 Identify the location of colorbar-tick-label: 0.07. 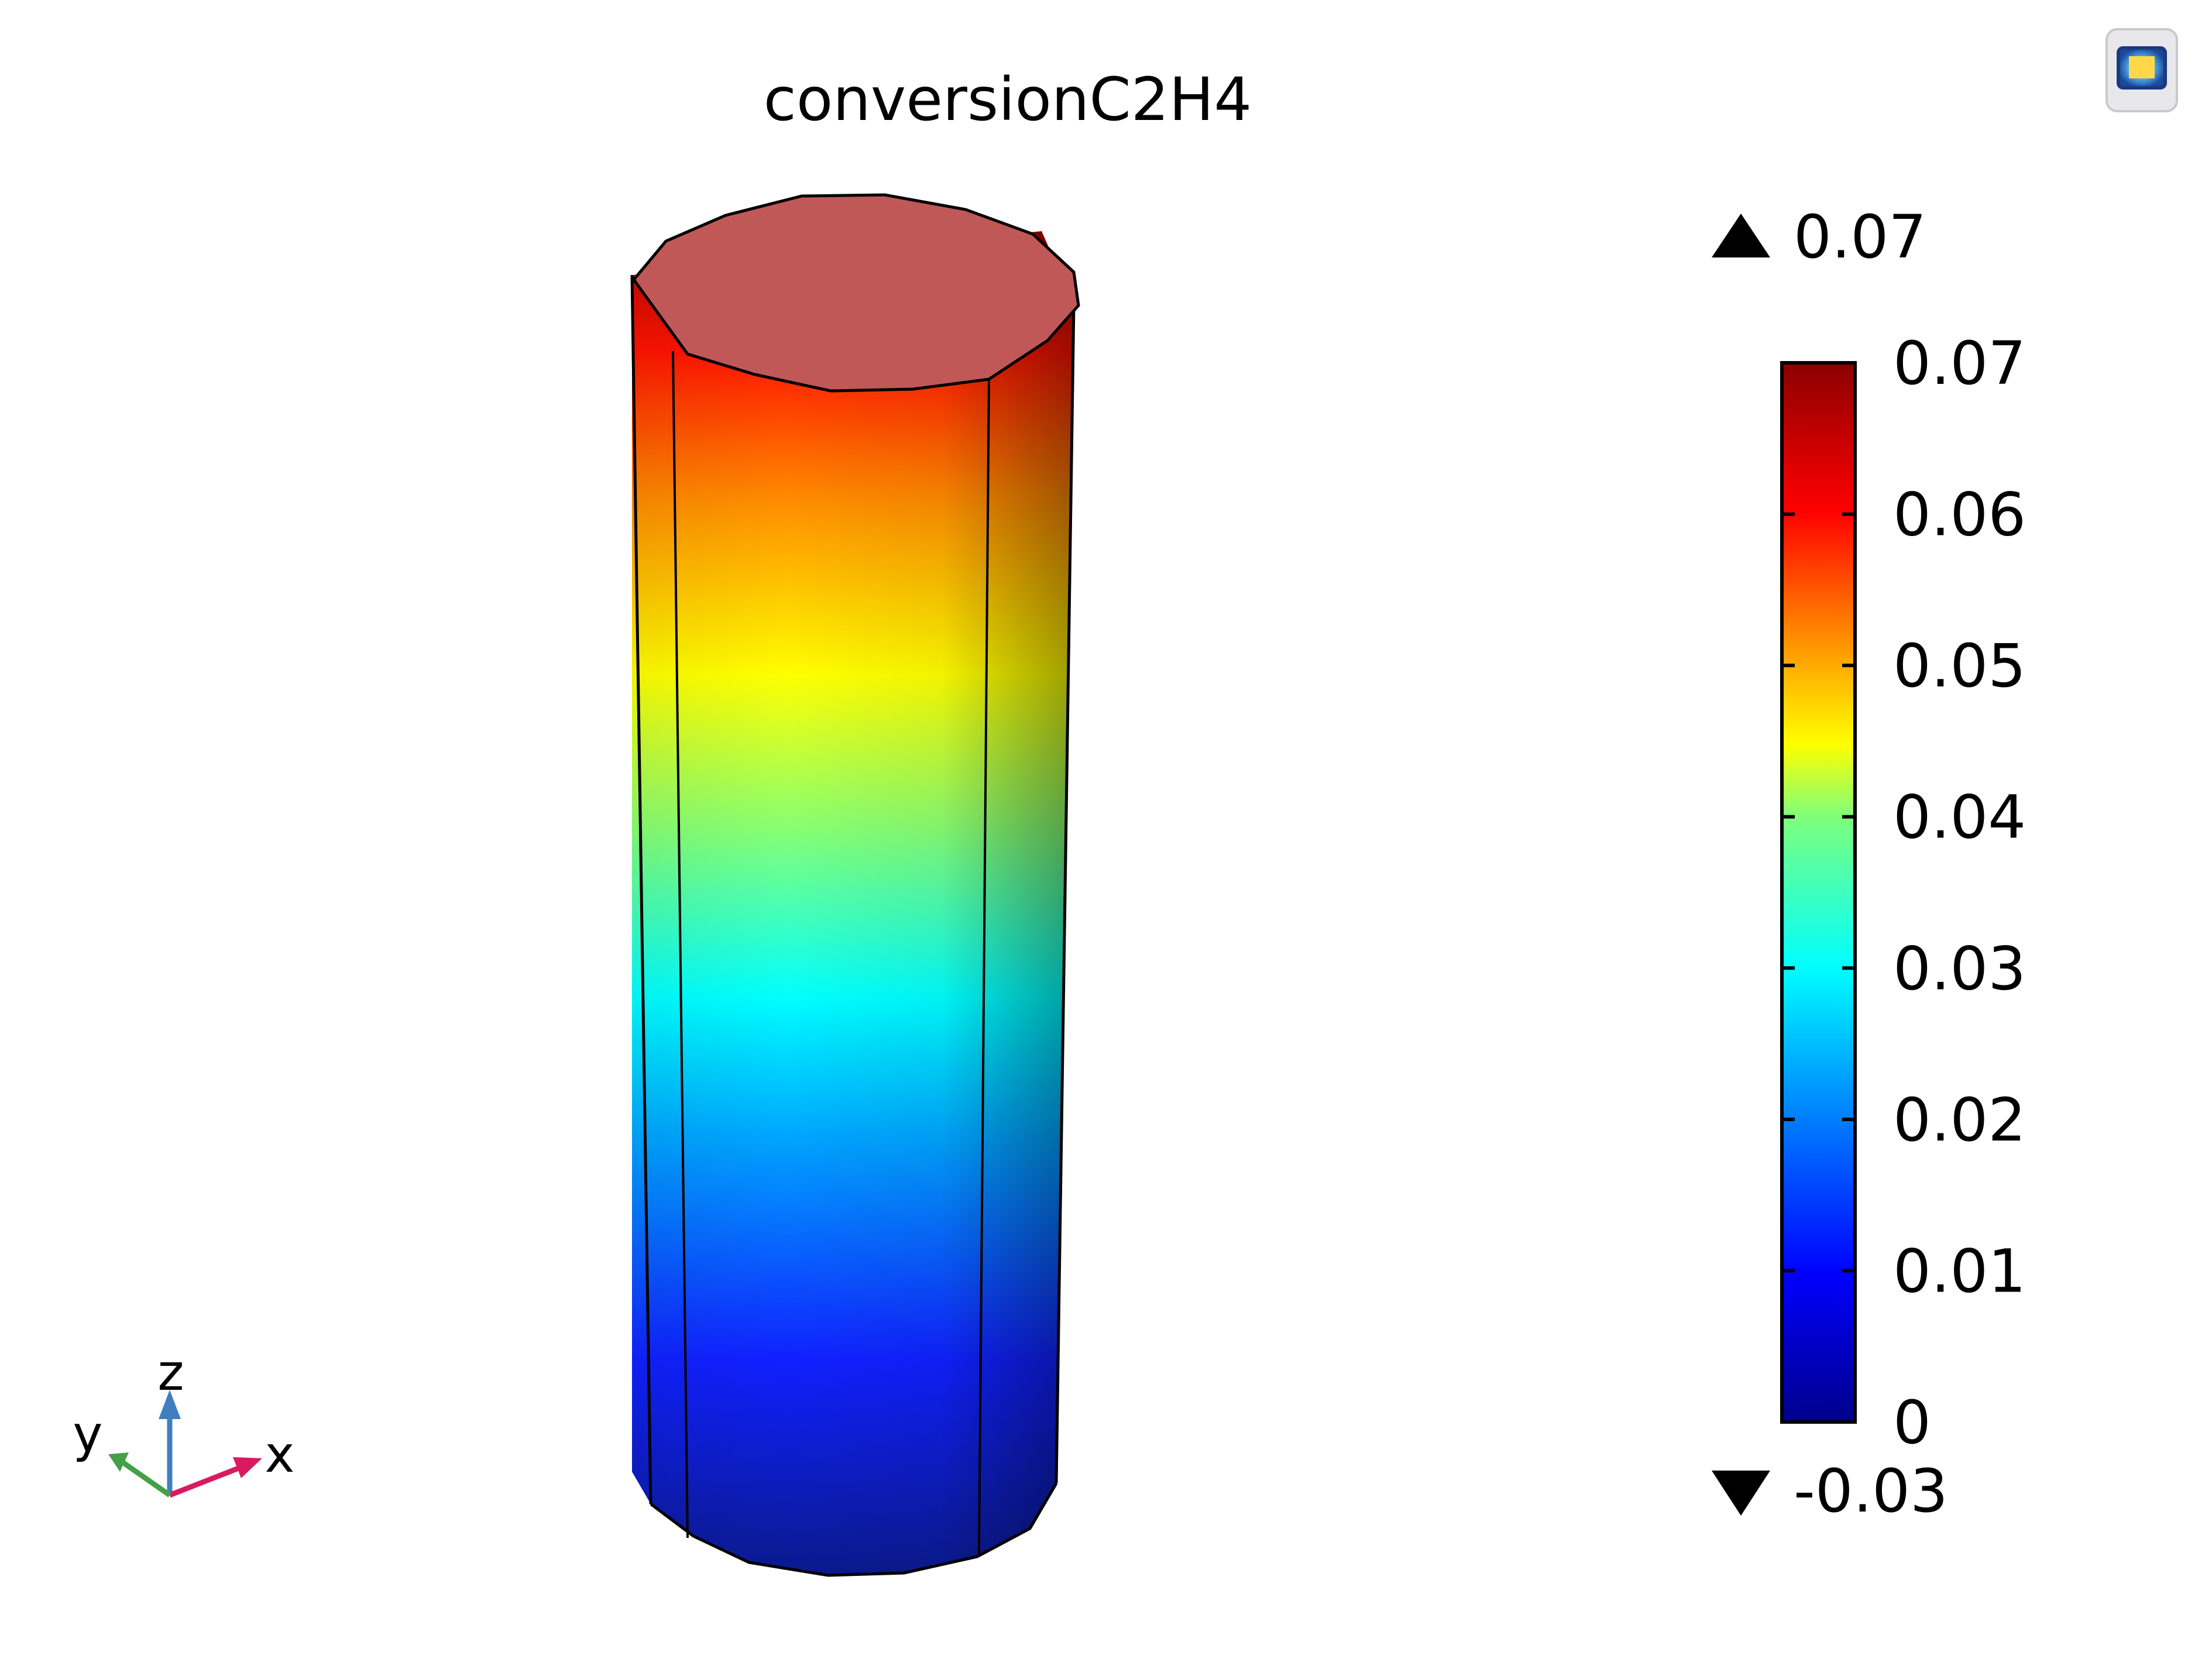
(1959, 364).